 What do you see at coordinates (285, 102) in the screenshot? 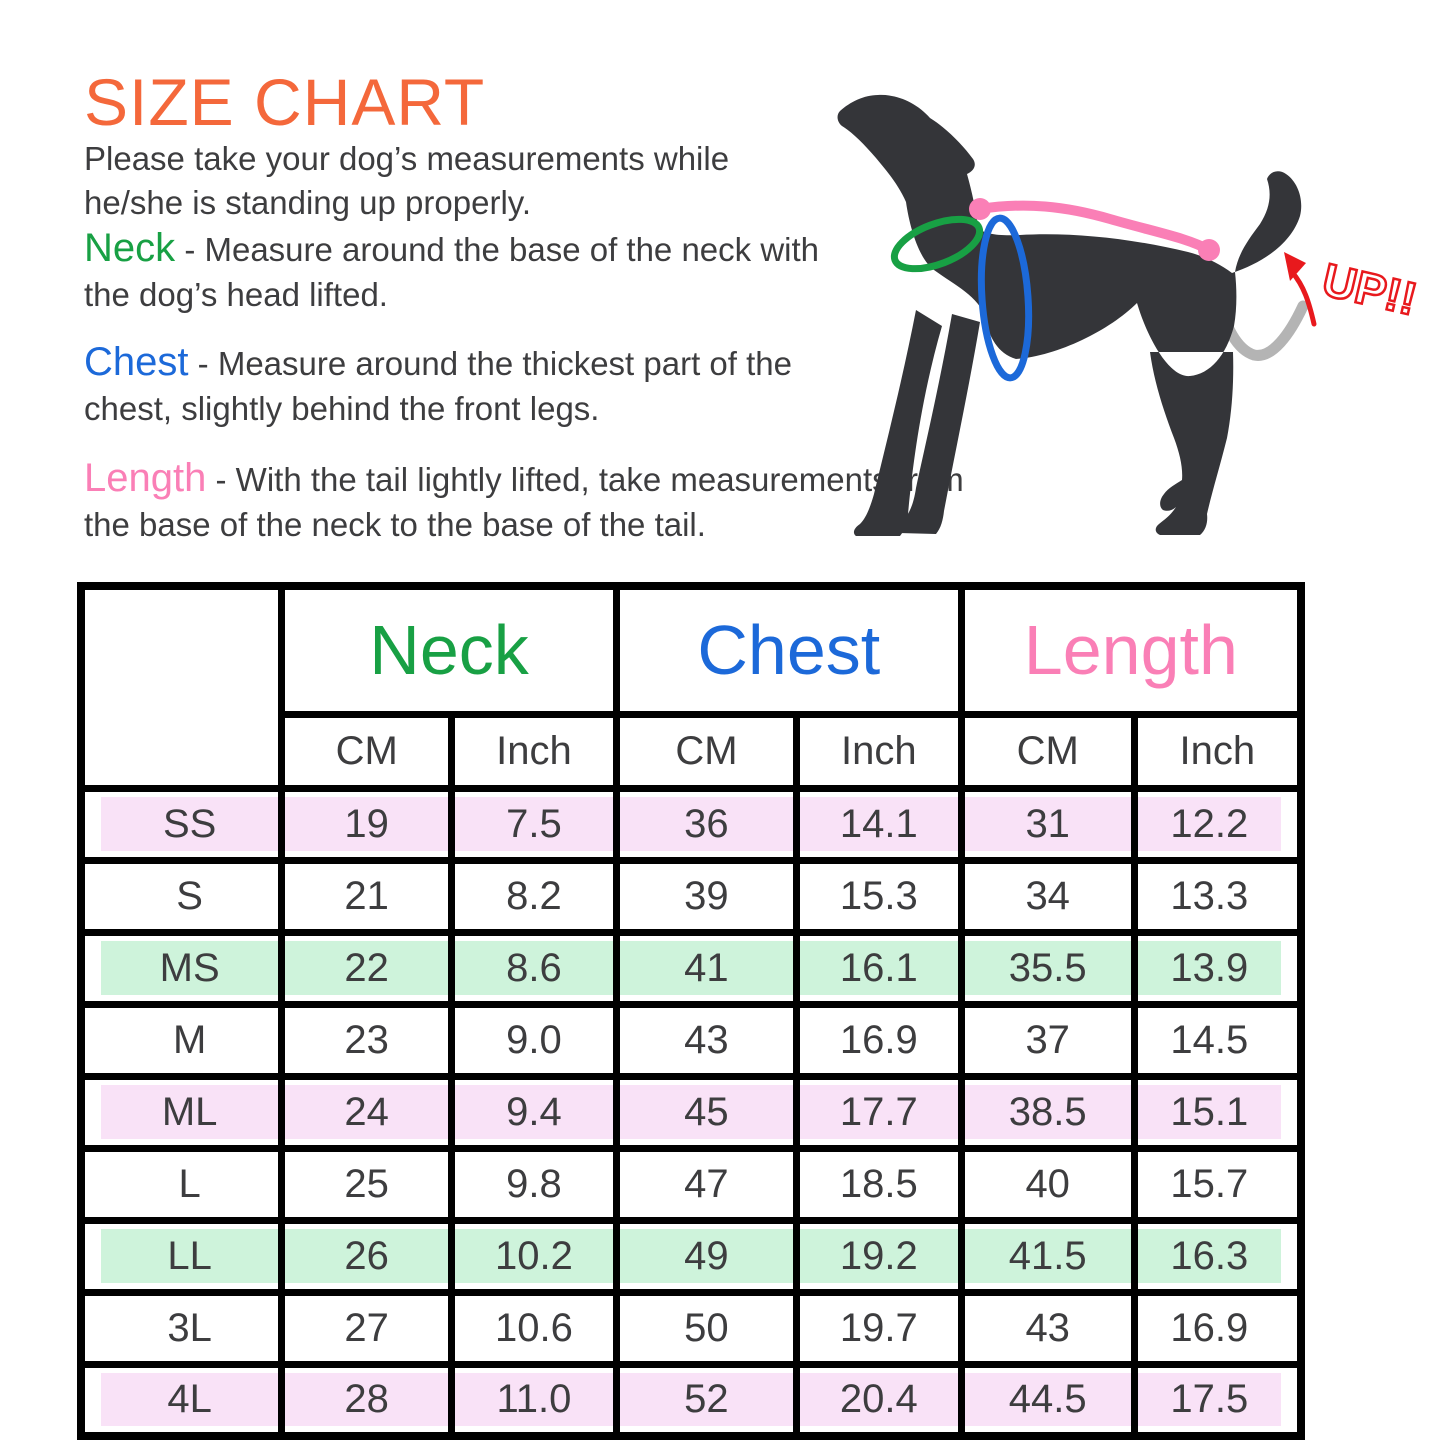
I see `page-title: SIZE CHART` at bounding box center [285, 102].